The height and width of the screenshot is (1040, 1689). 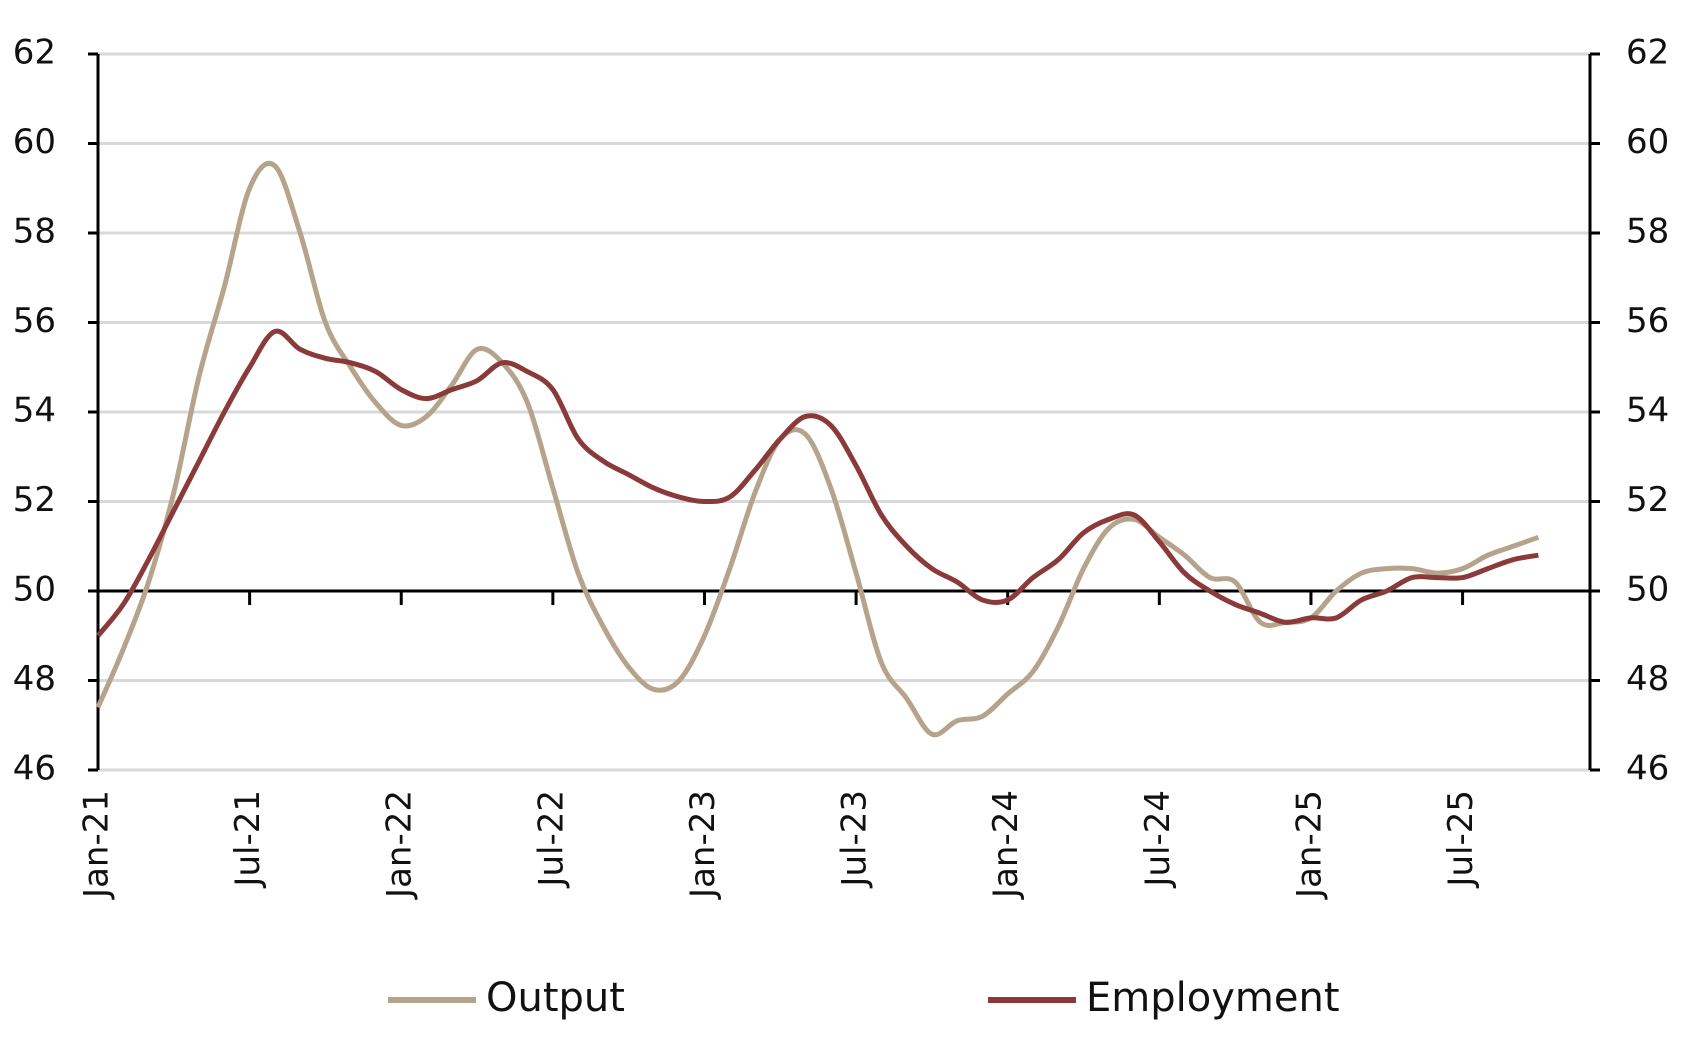 I want to click on y-tick-label: 50, so click(x=34, y=590).